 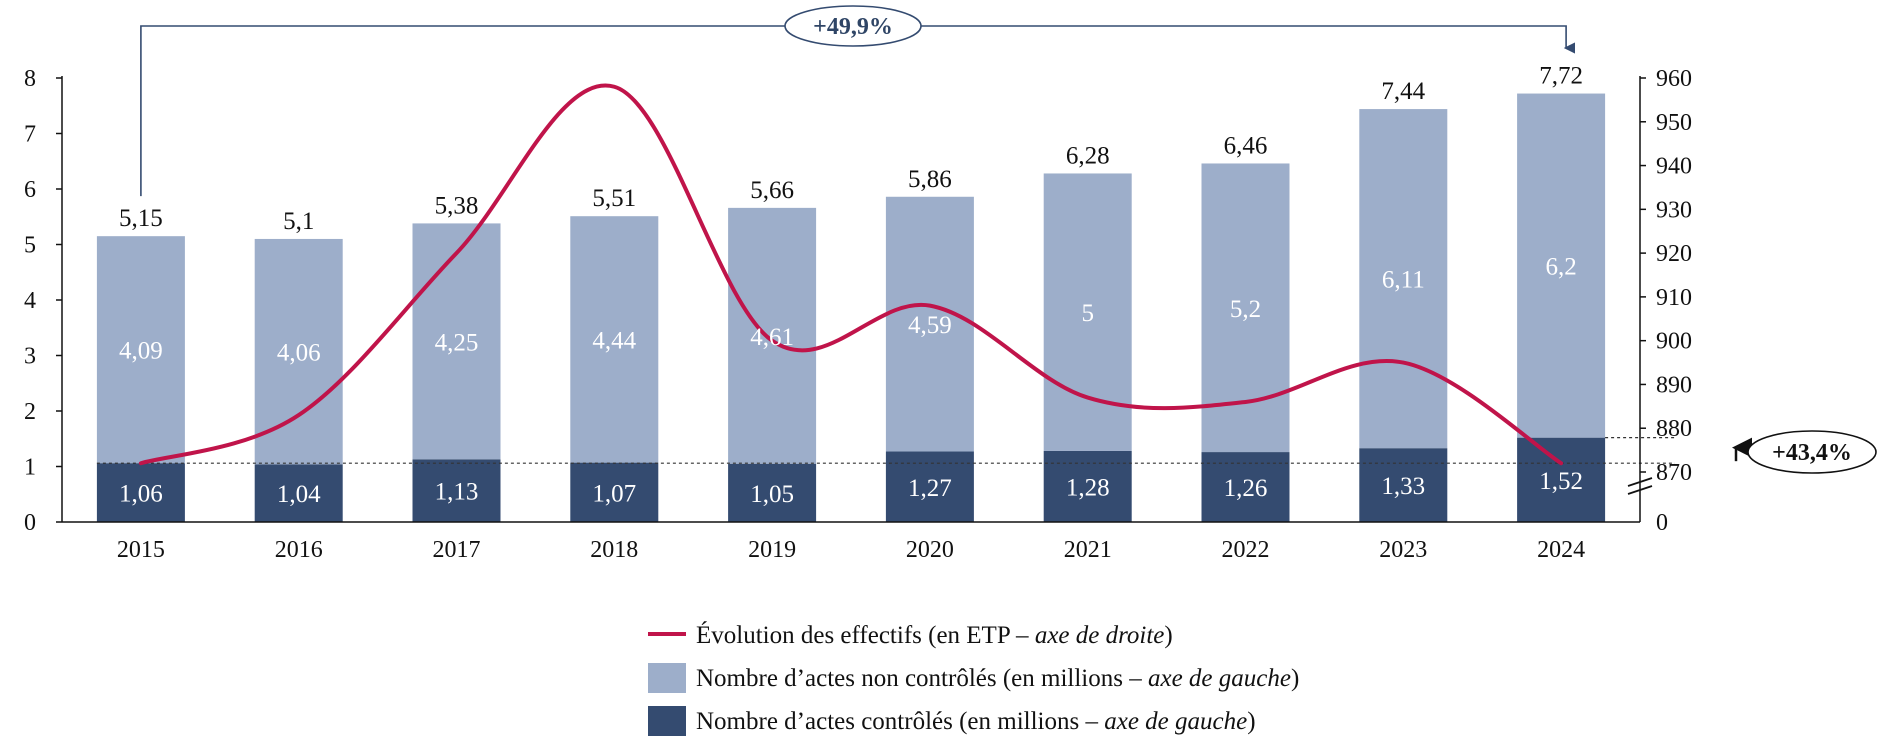 I want to click on bar-controlled-2024, so click(x=1561, y=479).